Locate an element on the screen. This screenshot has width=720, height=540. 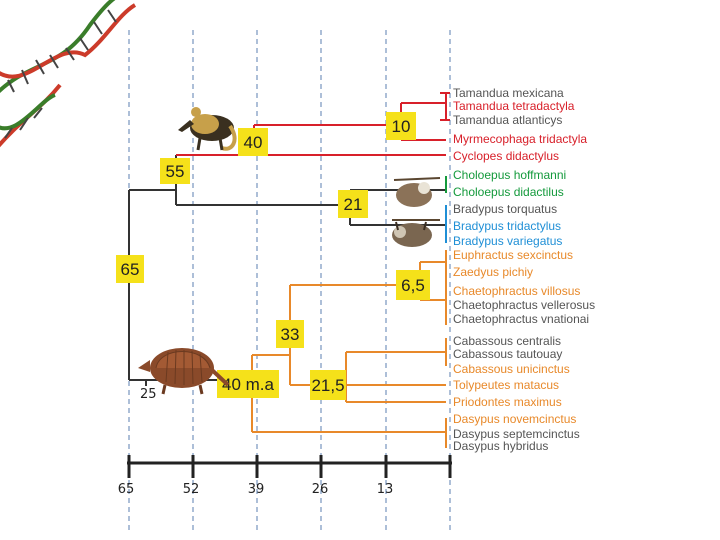
svg-text: 40 m.a is located at coordinates (248, 384).